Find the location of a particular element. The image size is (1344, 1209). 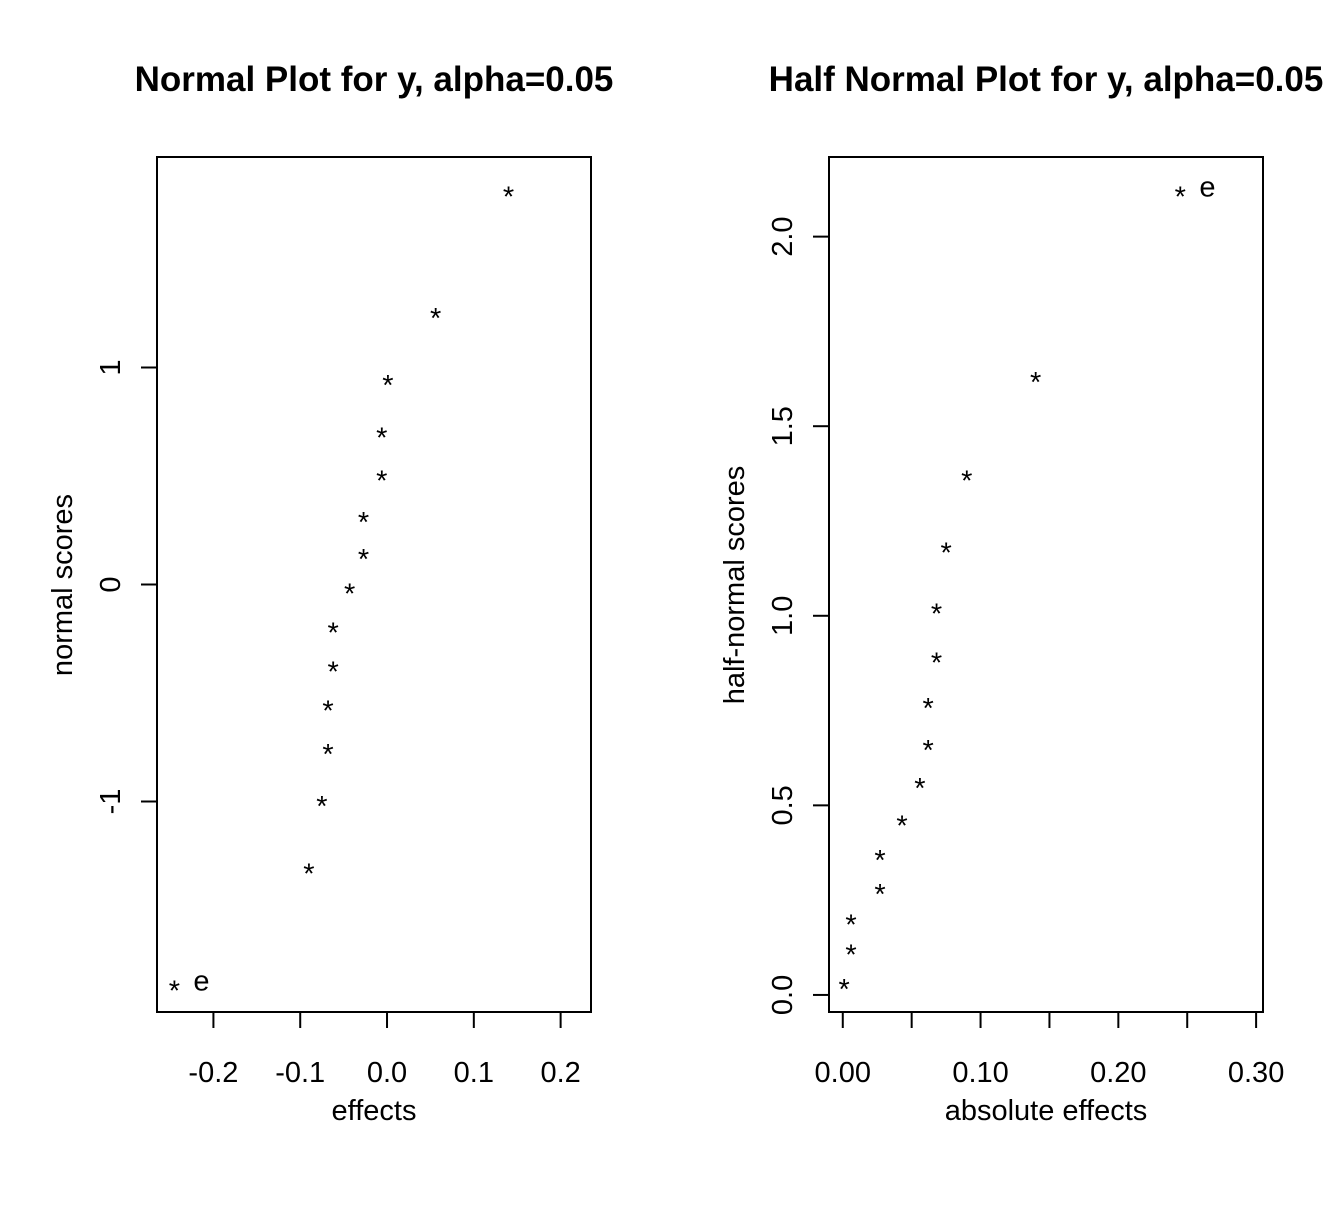

normal-plot-x-axis: -0.2 -0.1 0.0 0.1 0.2 is located at coordinates (384, 1050).